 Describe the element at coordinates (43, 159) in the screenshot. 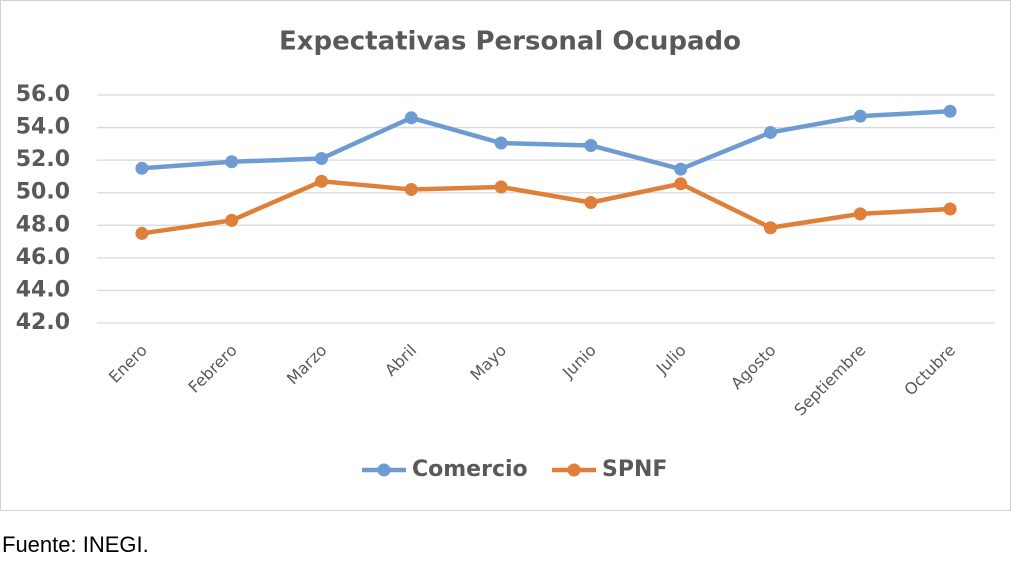

I see `y-tick-label: 52.0` at that location.